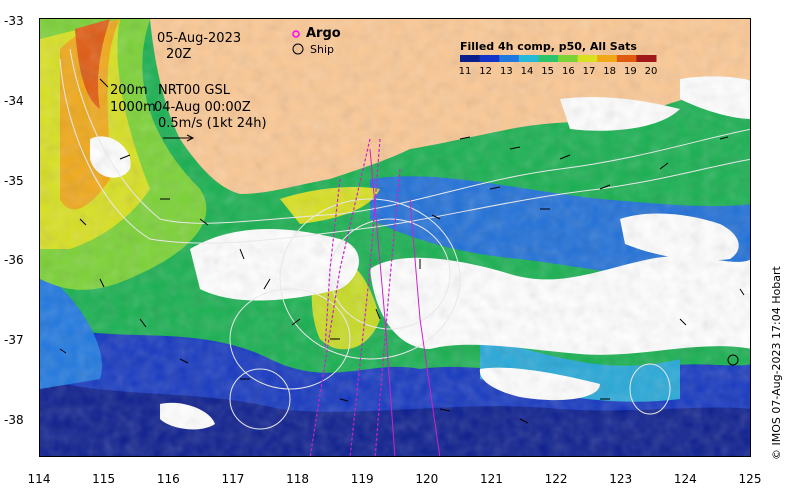 The width and height of the screenshot is (791, 492). I want to click on x-tick-label: 121, so click(491, 479).